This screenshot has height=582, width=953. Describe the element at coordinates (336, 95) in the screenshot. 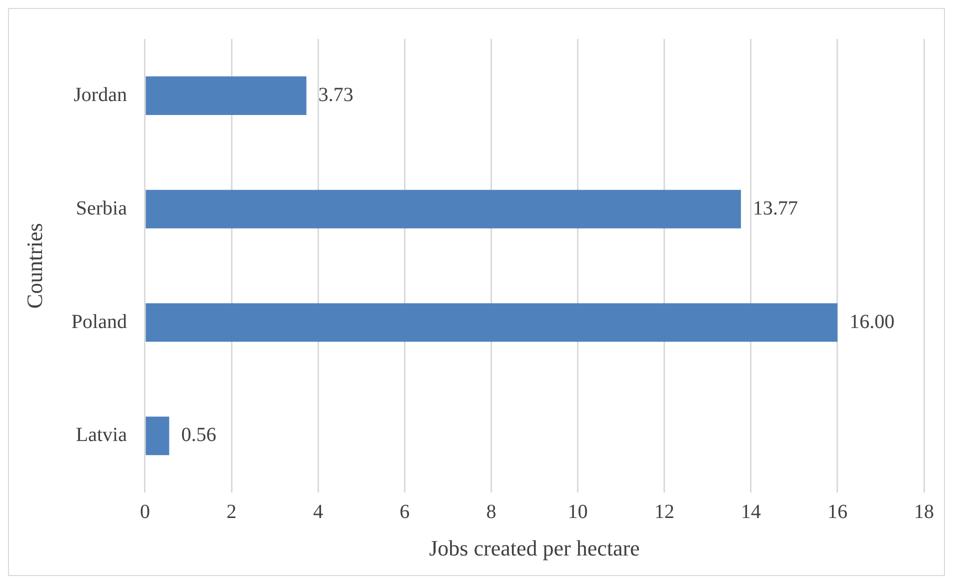

I see `data-label: 3.73` at that location.